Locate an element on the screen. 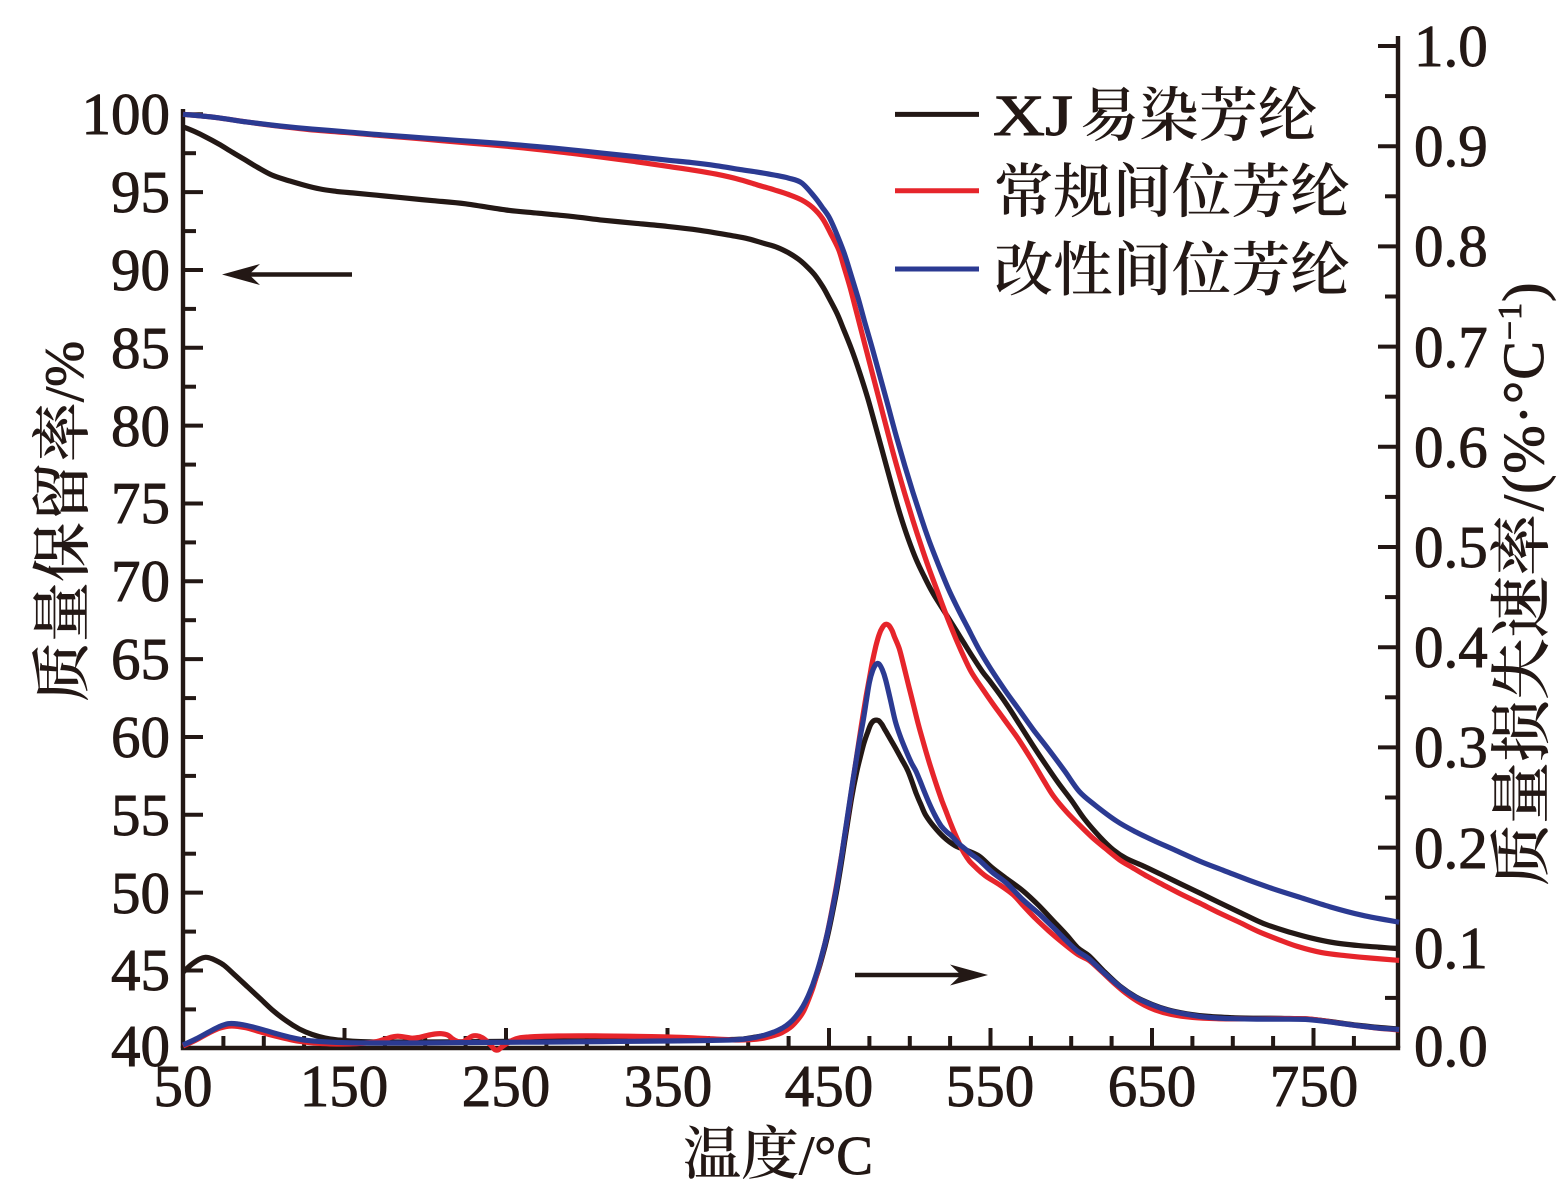 The height and width of the screenshot is (1198, 1562). svg-text: 100 is located at coordinates (126, 114).